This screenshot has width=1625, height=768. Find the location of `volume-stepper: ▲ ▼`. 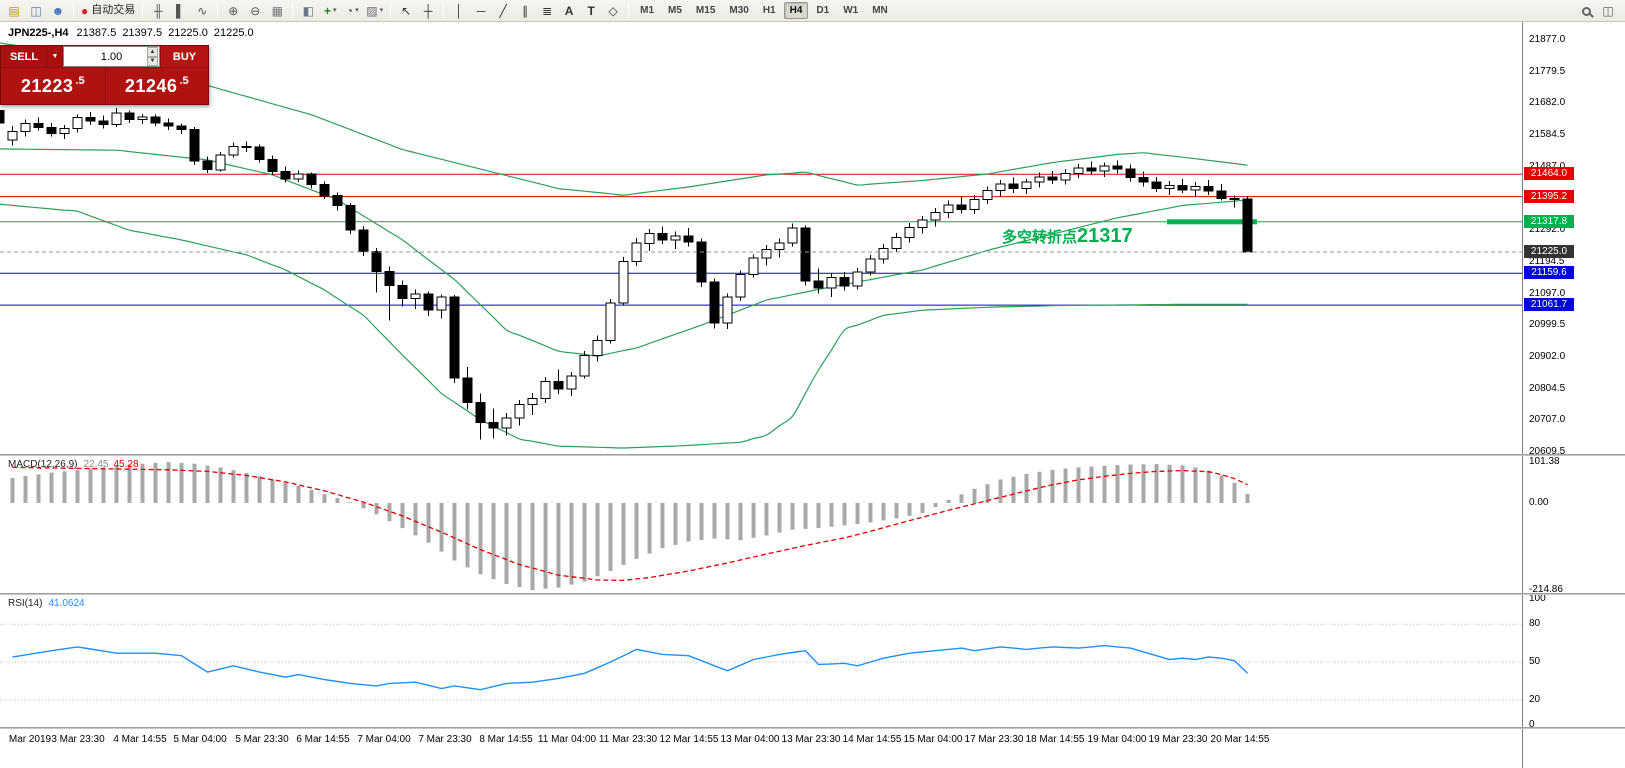

volume-stepper: ▲ ▼ is located at coordinates (152, 56).